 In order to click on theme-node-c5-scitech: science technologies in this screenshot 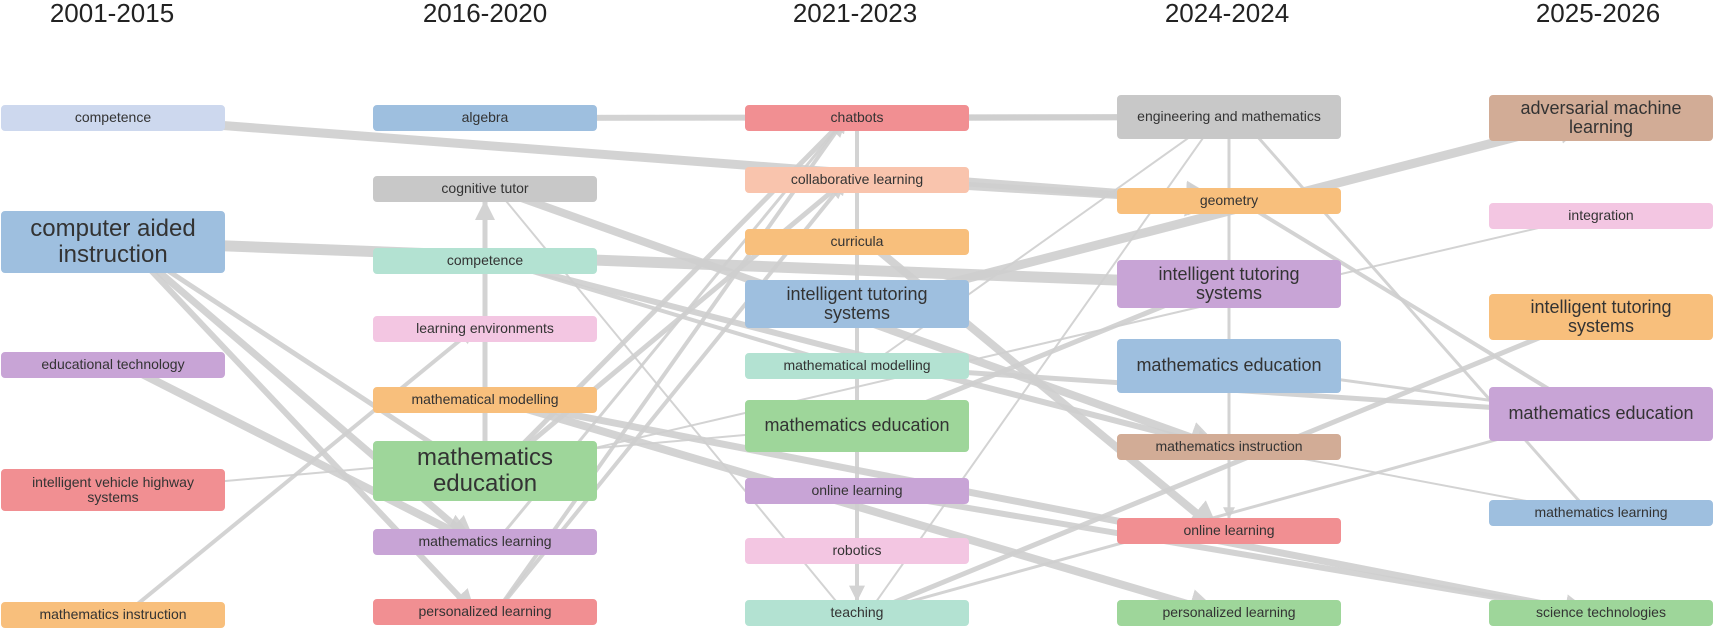, I will do `click(1601, 613)`.